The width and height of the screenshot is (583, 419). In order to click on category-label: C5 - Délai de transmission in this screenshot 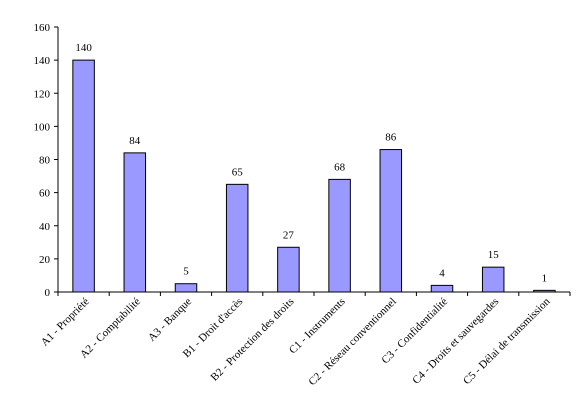, I will do `click(507, 341)`.